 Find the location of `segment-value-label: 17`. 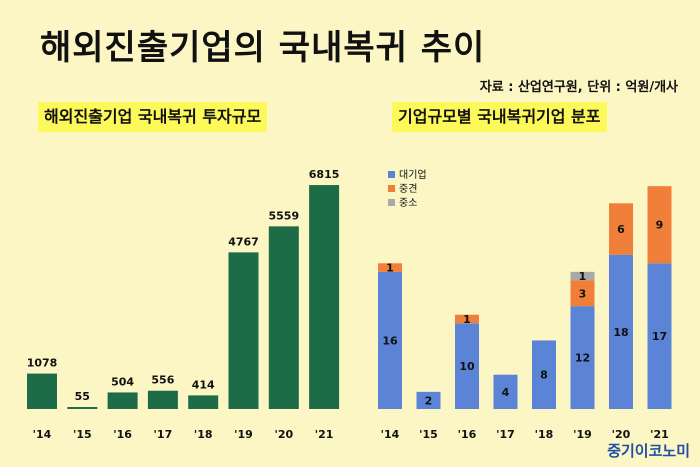

segment-value-label: 17 is located at coordinates (659, 336).